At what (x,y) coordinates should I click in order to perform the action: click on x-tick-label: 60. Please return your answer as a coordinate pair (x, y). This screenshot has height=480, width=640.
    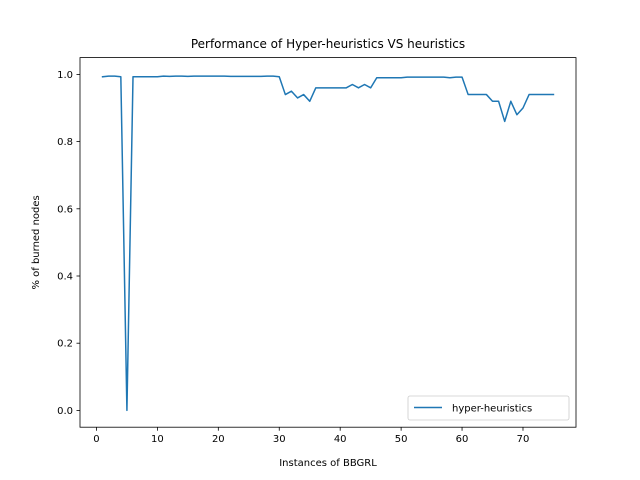
    Looking at the image, I should click on (462, 439).